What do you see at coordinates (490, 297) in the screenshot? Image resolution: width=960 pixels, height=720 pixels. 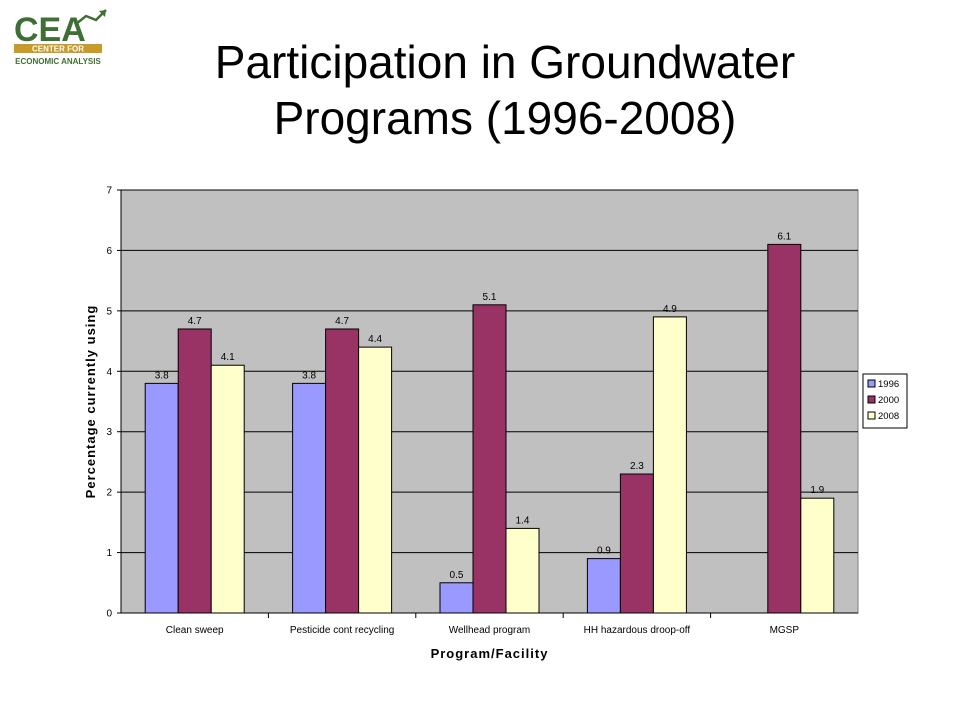 I see `data-label: 5.1` at bounding box center [490, 297].